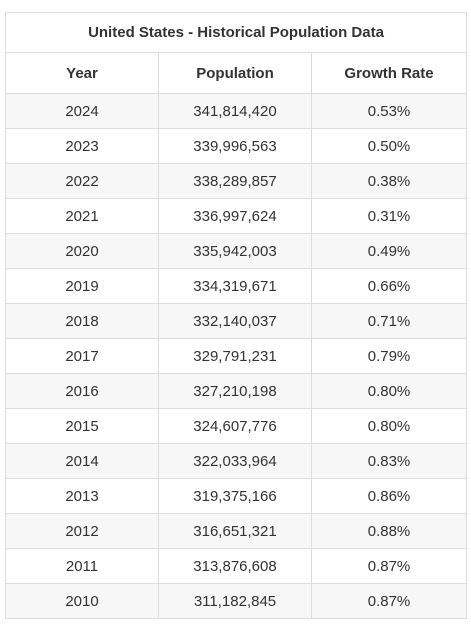 This screenshot has height=635, width=471. Describe the element at coordinates (389, 286) in the screenshot. I see `growth-rate-cell: 0.66%` at that location.